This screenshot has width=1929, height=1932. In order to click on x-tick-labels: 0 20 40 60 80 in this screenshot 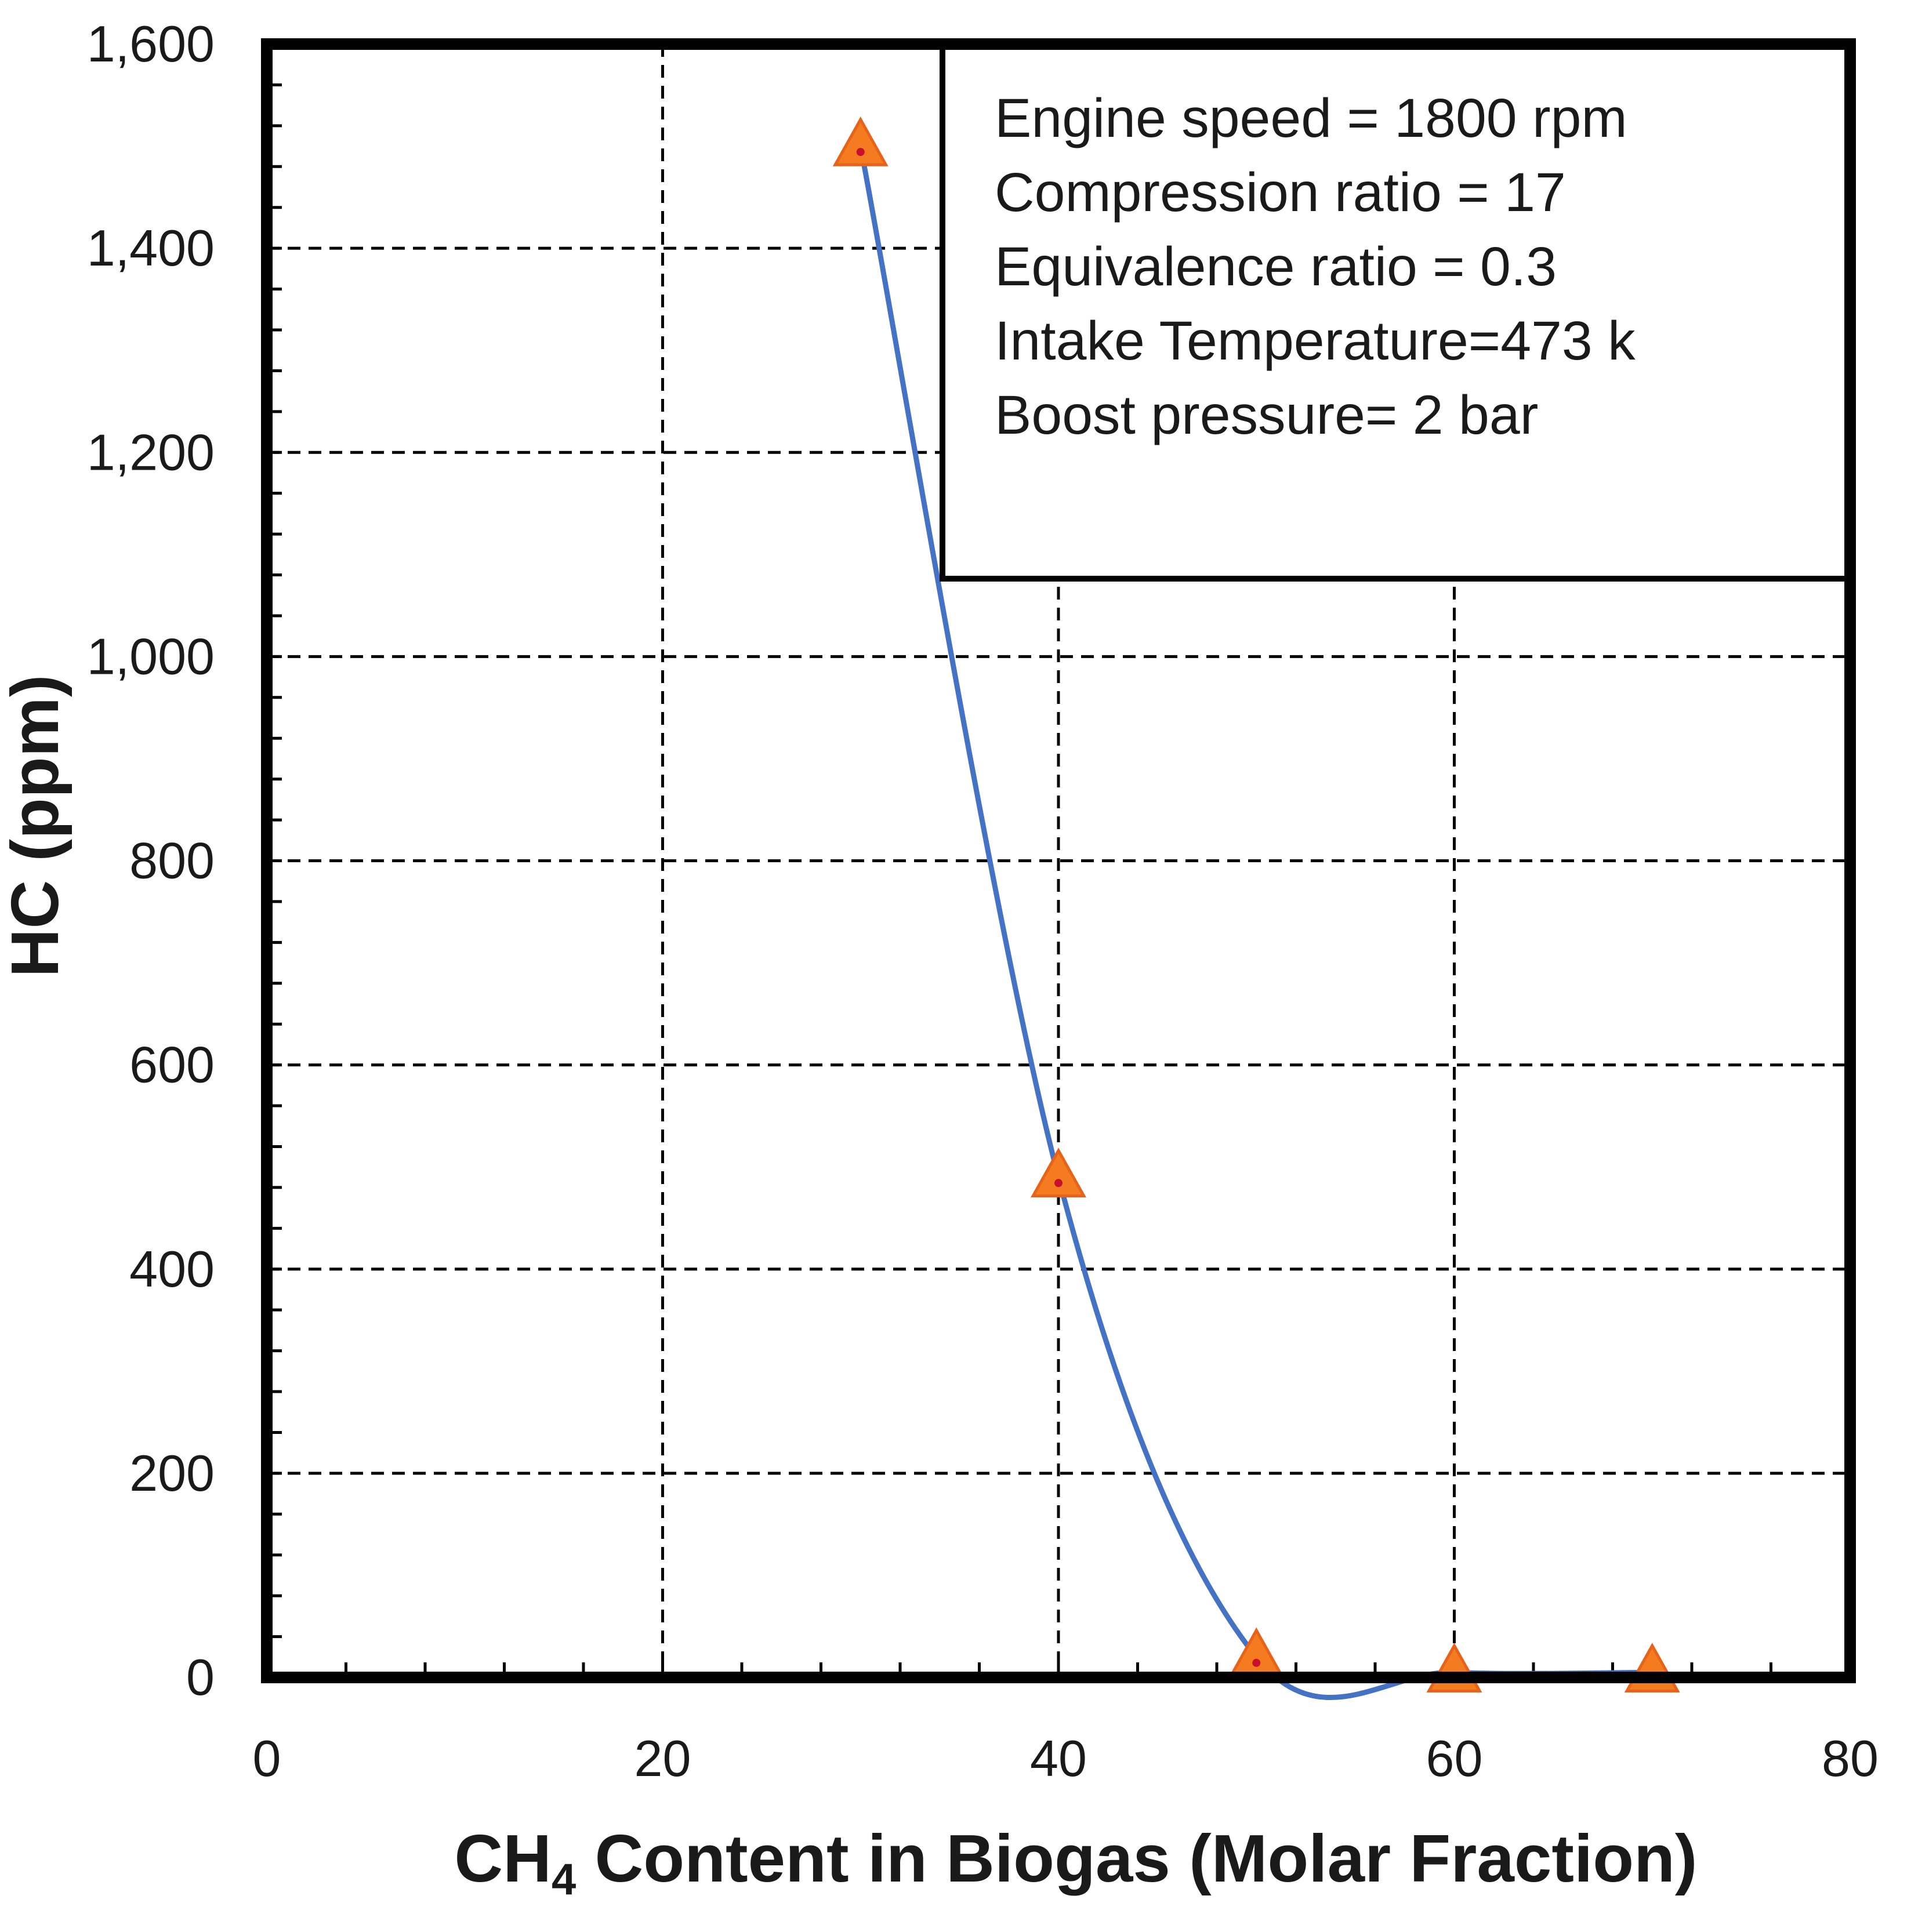, I will do `click(1066, 1759)`.